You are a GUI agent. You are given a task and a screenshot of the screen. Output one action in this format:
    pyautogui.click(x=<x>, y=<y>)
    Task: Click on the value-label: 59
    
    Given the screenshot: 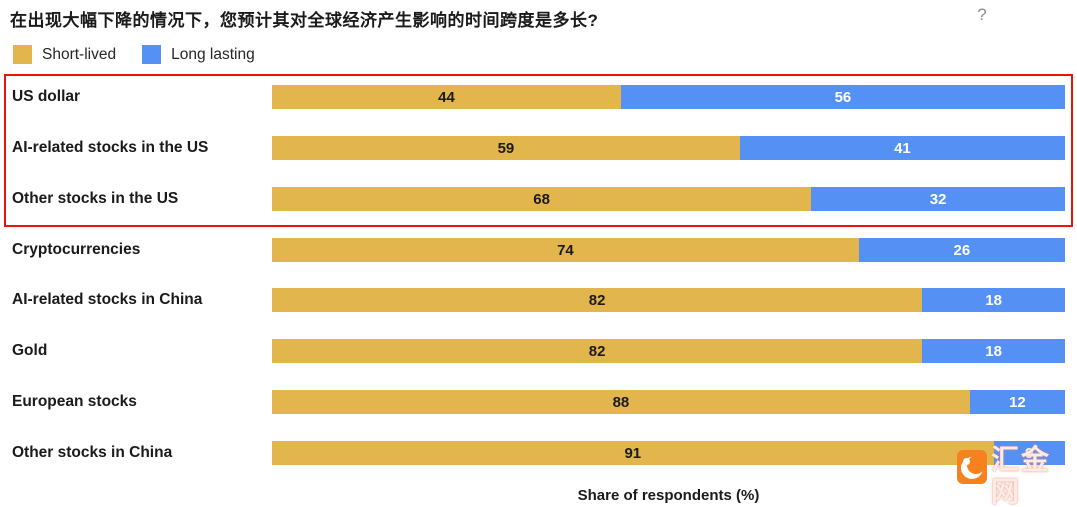 What is the action you would take?
    pyautogui.click(x=506, y=148)
    